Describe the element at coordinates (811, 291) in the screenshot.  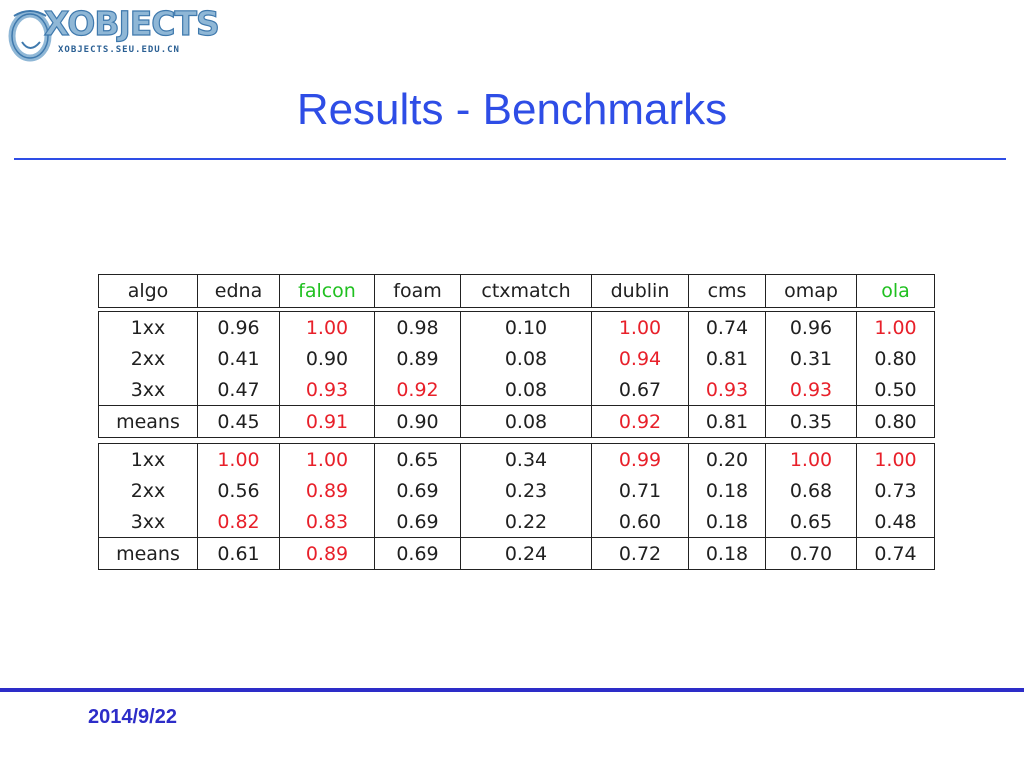
I see `table-header-cell: omap` at that location.